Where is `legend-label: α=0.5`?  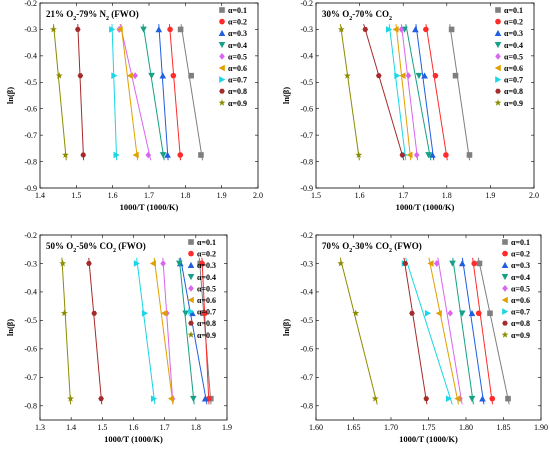 legend-label: α=0.5 is located at coordinates (206, 288).